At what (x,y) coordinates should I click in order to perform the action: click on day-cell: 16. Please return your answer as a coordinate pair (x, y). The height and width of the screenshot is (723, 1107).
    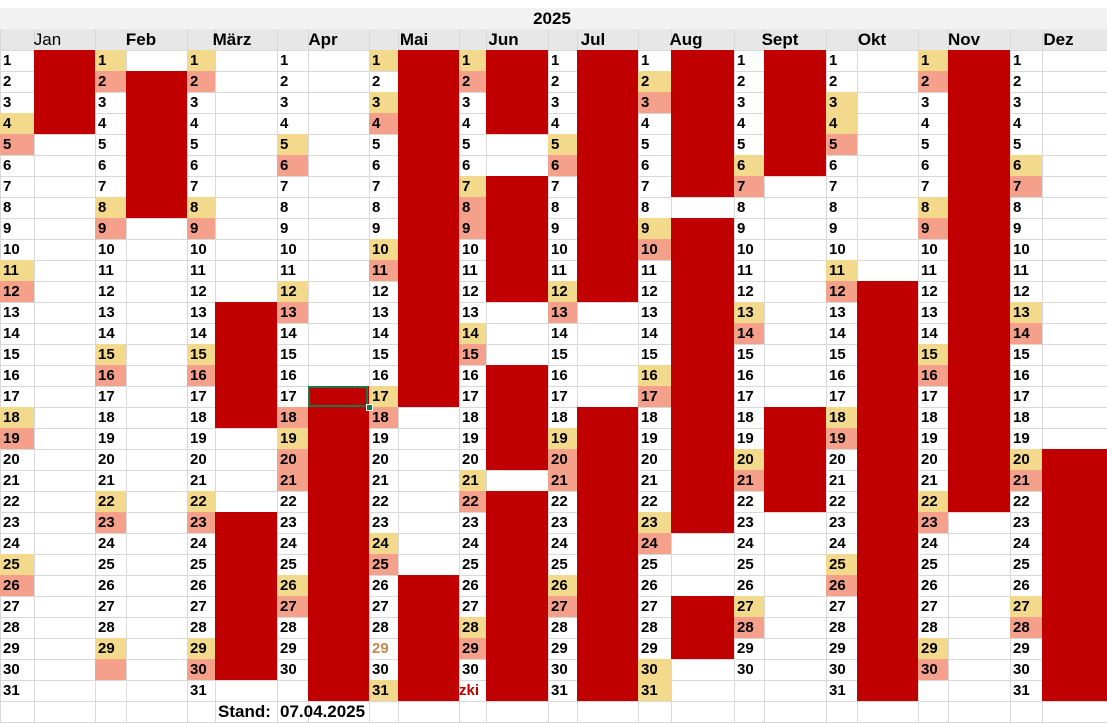
    Looking at the image, I should click on (110, 375).